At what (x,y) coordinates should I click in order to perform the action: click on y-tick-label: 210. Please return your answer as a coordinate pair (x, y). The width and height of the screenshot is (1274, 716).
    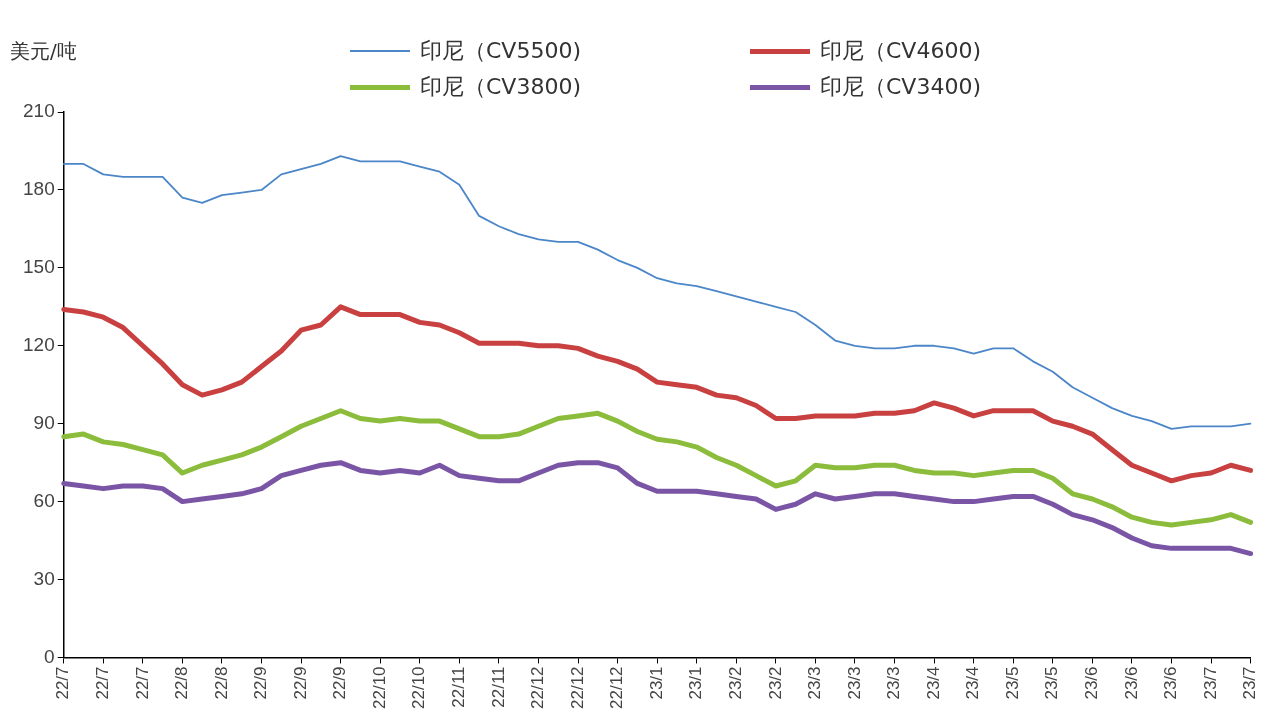
    Looking at the image, I should click on (39, 111).